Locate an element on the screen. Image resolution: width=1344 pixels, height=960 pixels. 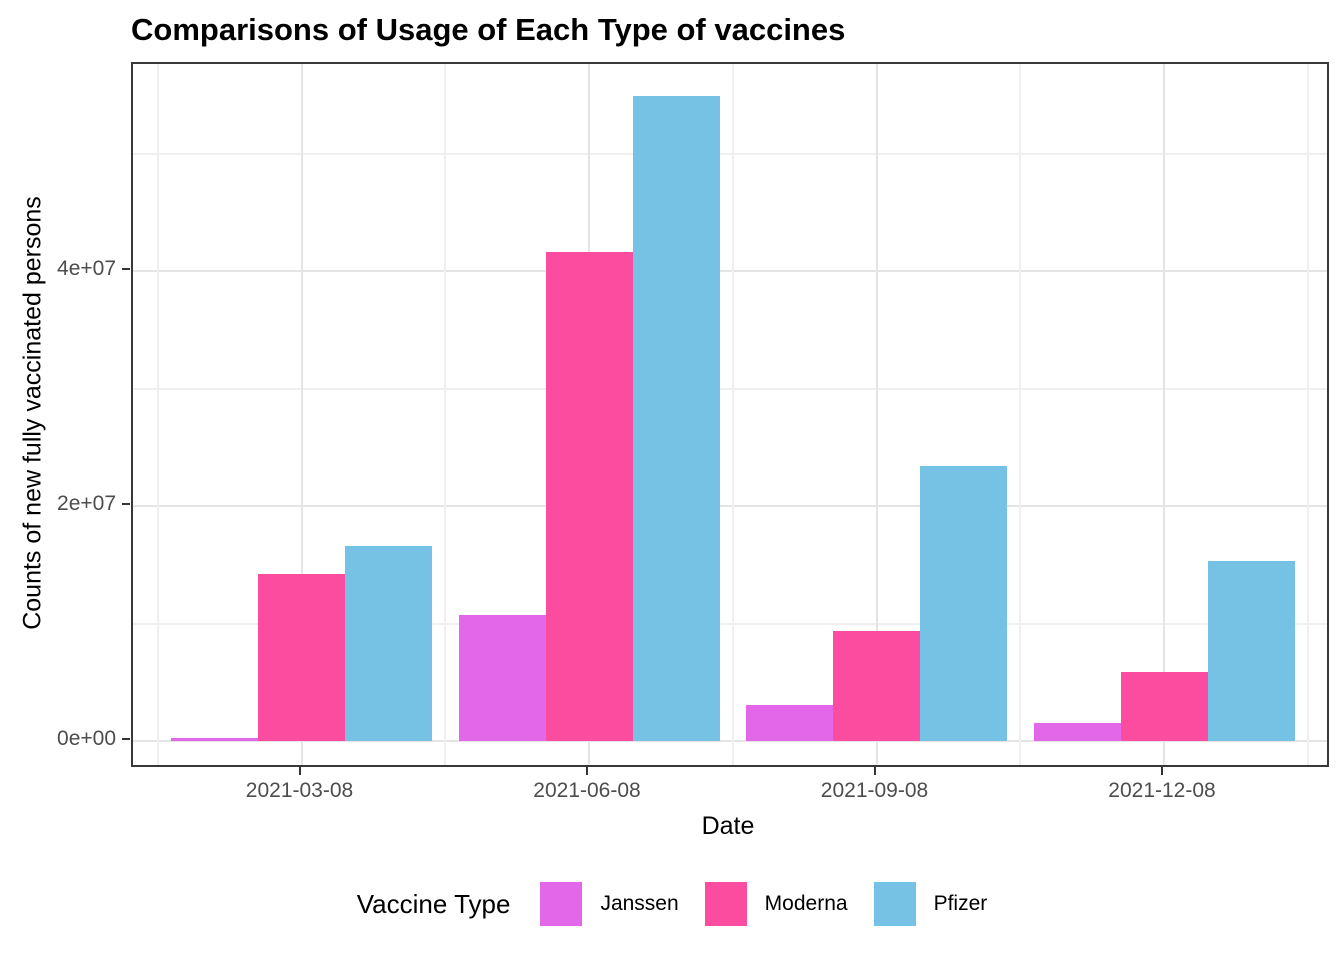
legend-items: Janssen Moderna Pfizer is located at coordinates (763, 904).